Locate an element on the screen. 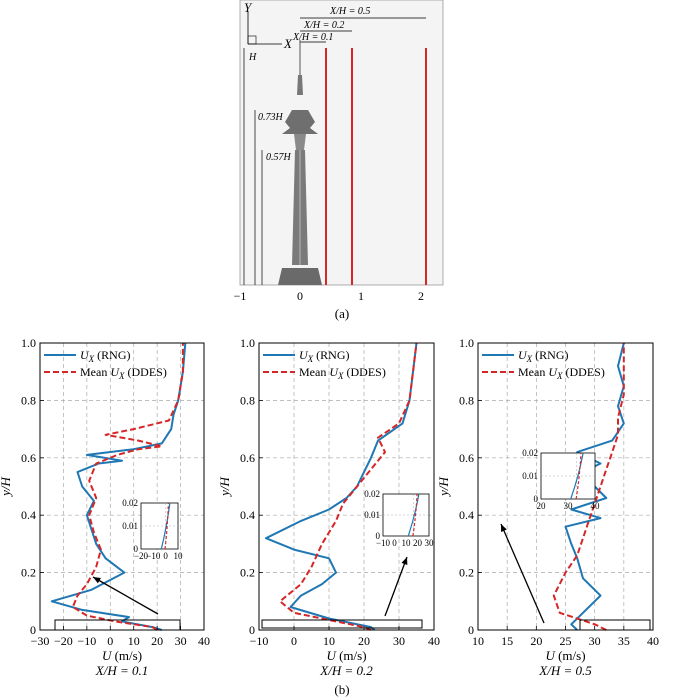 This screenshot has width=685, height=699. inset-plot: 20 30 40 0 0.01 0.02 is located at coordinates (561, 479).